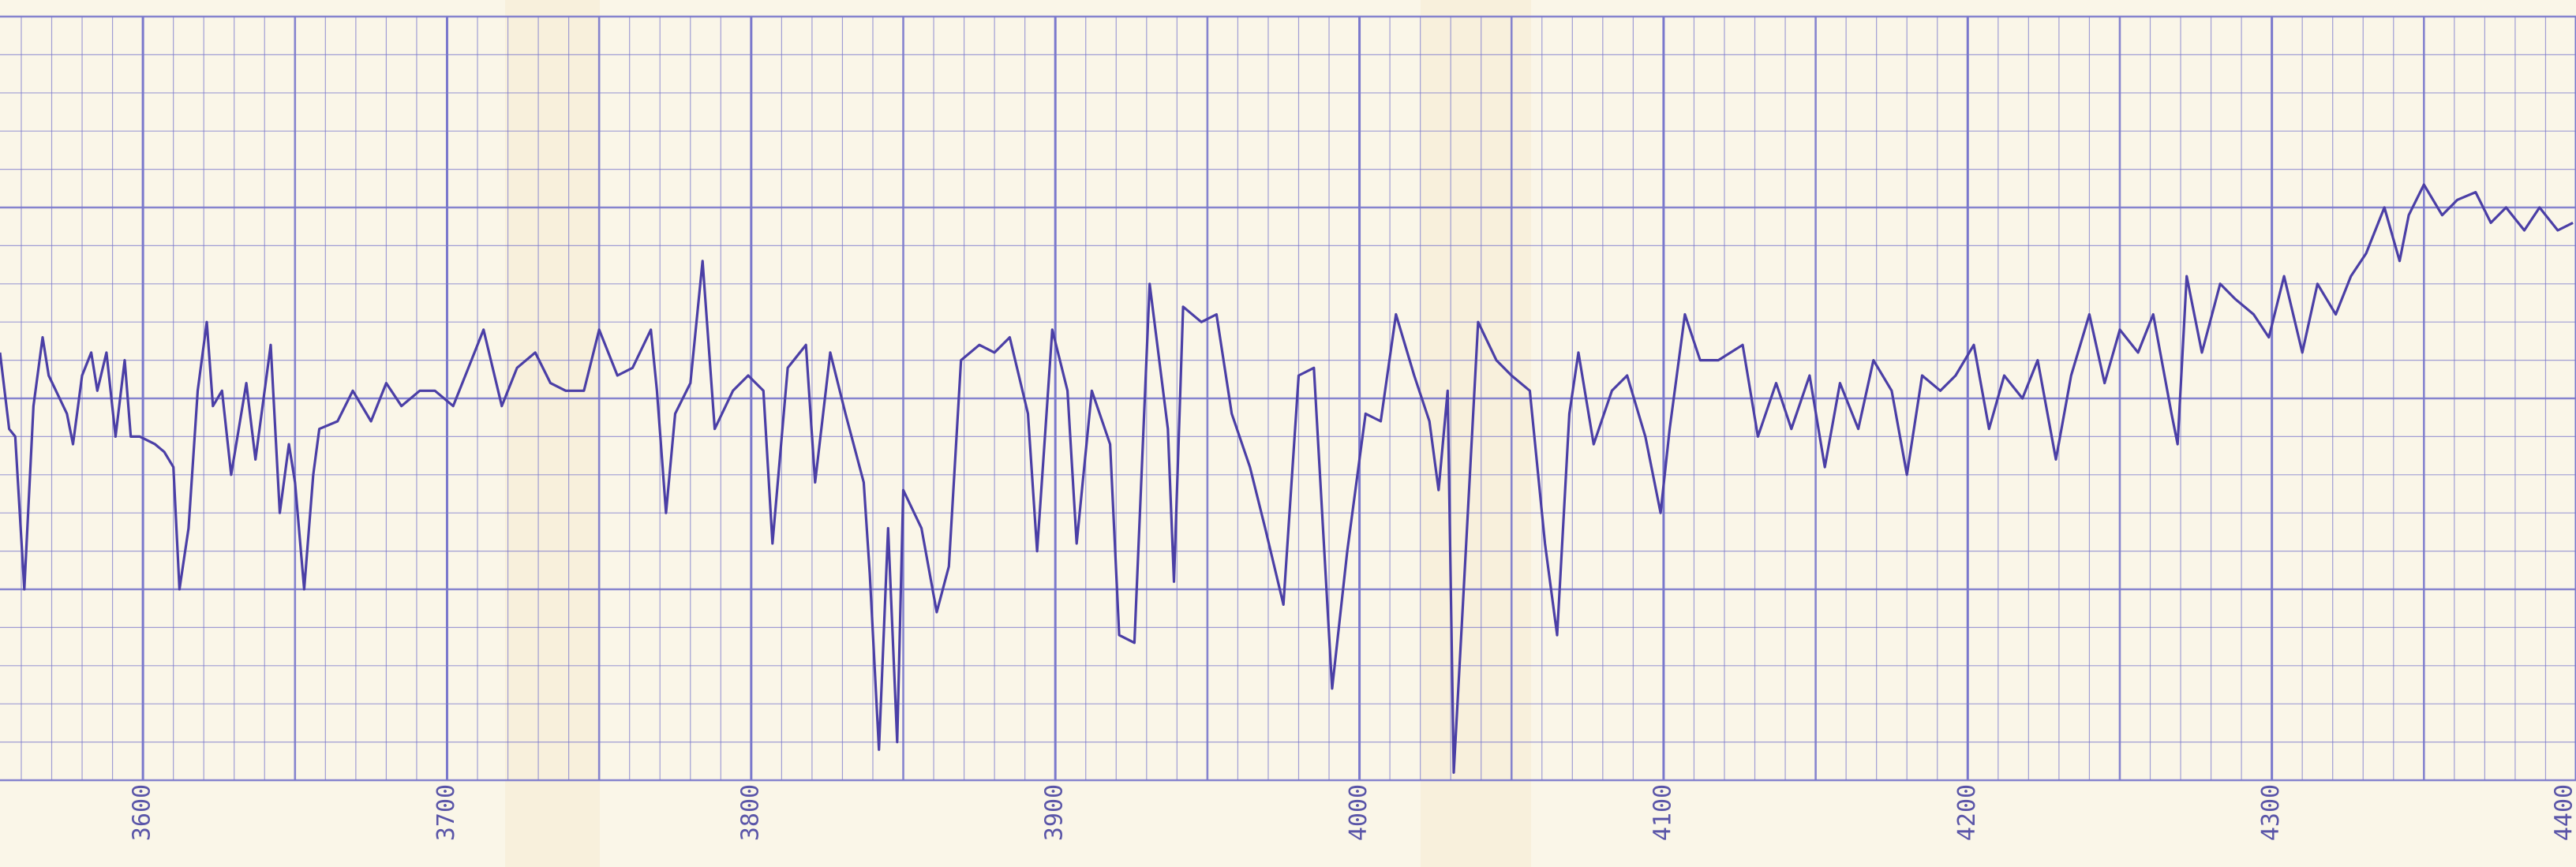 Image resolution: width=2576 pixels, height=867 pixels. I want to click on x-tick-label: 4100, so click(1662, 812).